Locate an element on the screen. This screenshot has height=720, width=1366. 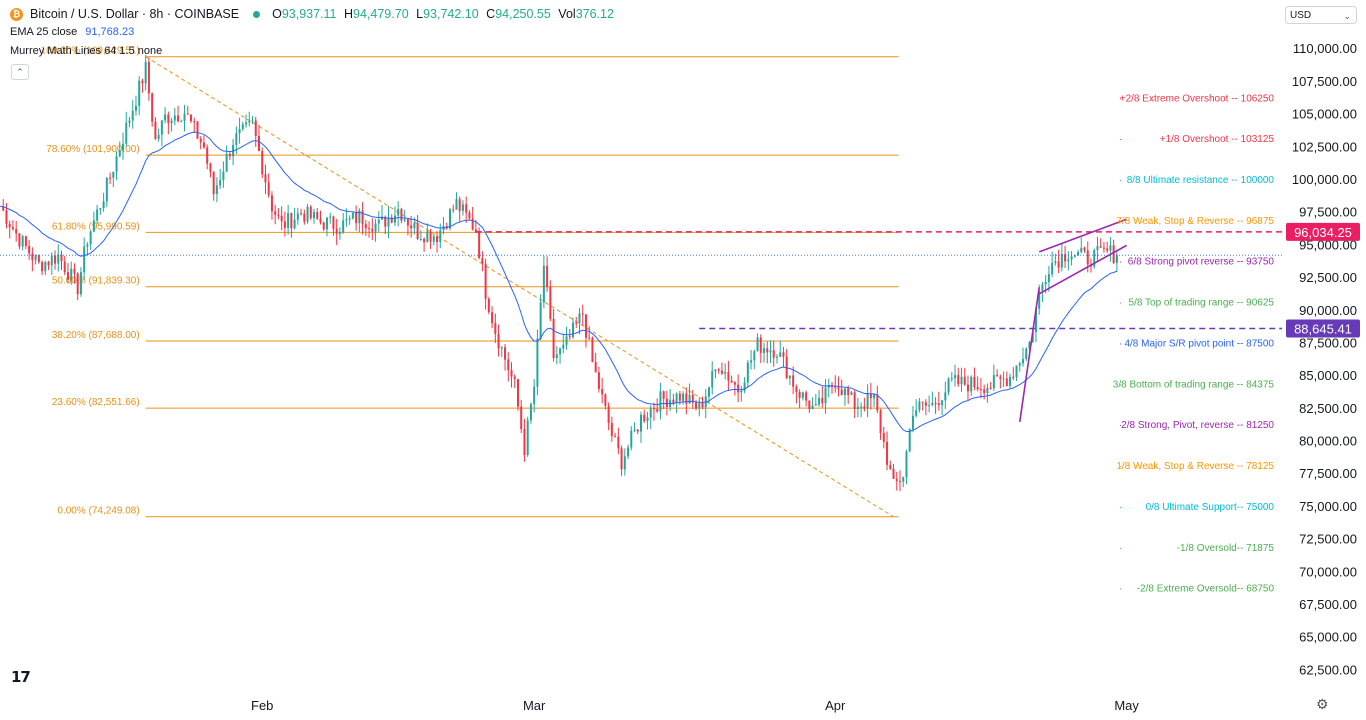
x-tick-label: Apr is located at coordinates (835, 705).